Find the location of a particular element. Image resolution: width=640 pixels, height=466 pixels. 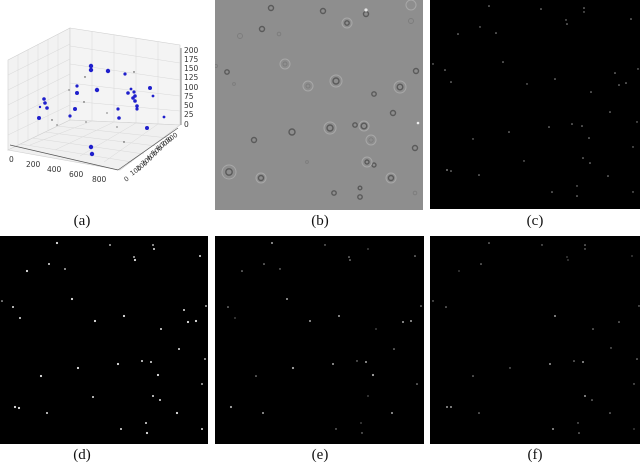

z-tick: 150 is located at coordinates (191, 68).